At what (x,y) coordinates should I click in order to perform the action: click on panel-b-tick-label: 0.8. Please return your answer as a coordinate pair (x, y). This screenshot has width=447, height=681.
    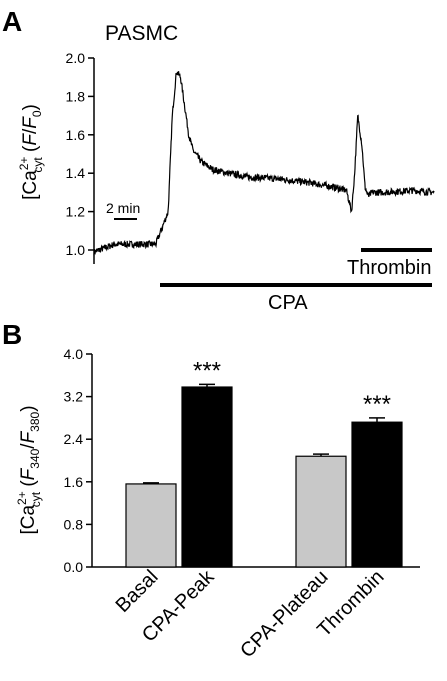
    Looking at the image, I should click on (74, 524).